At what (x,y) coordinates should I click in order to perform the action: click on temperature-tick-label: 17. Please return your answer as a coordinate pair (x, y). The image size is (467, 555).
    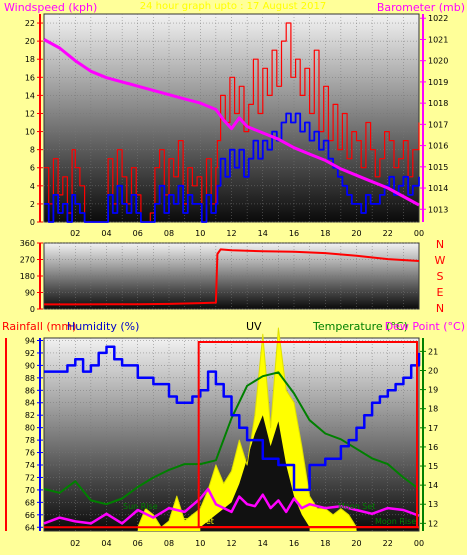
    Looking at the image, I should click on (433, 428).